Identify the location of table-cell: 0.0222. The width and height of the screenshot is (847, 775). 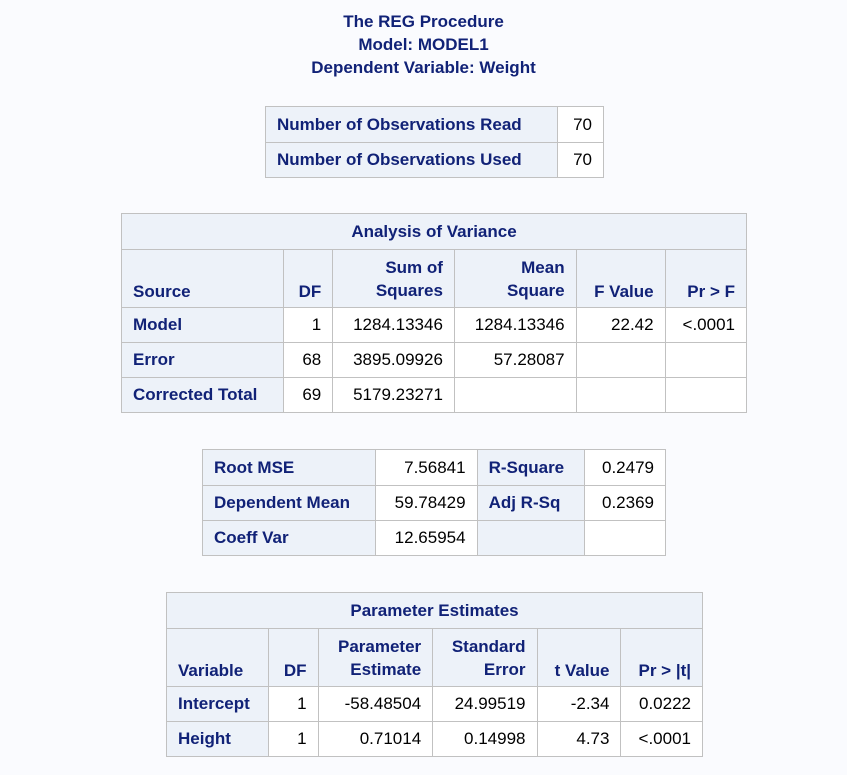
(661, 704).